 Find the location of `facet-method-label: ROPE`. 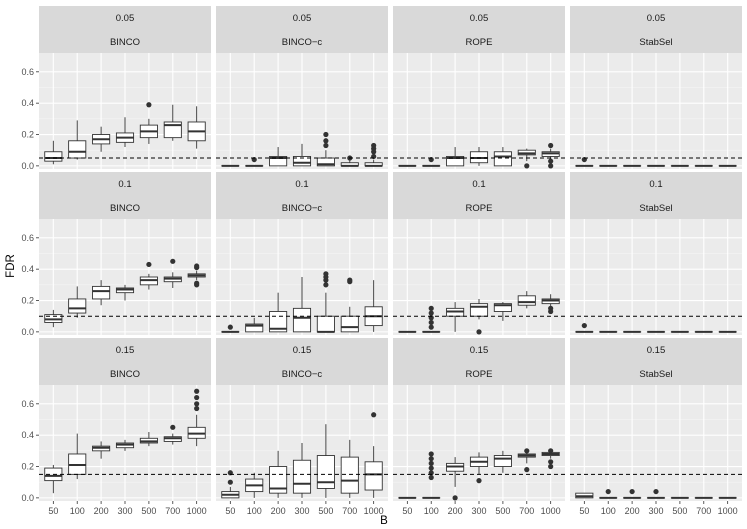

facet-method-label: ROPE is located at coordinates (479, 42).